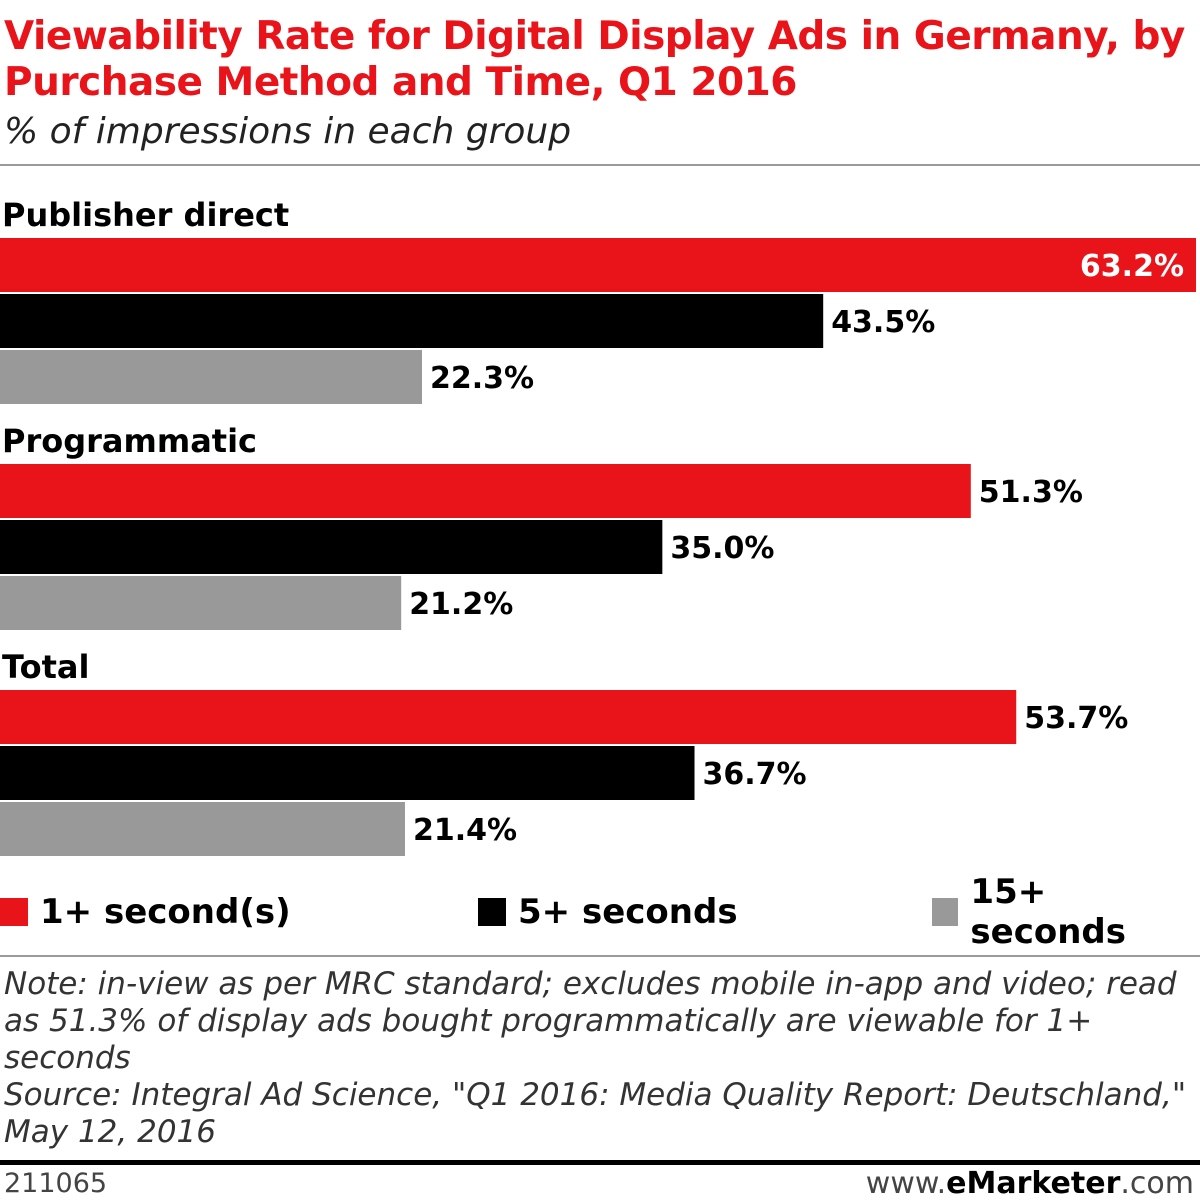 The width and height of the screenshot is (1200, 1201). What do you see at coordinates (331, 547) in the screenshot?
I see `bar-programmatic-5-seconds` at bounding box center [331, 547].